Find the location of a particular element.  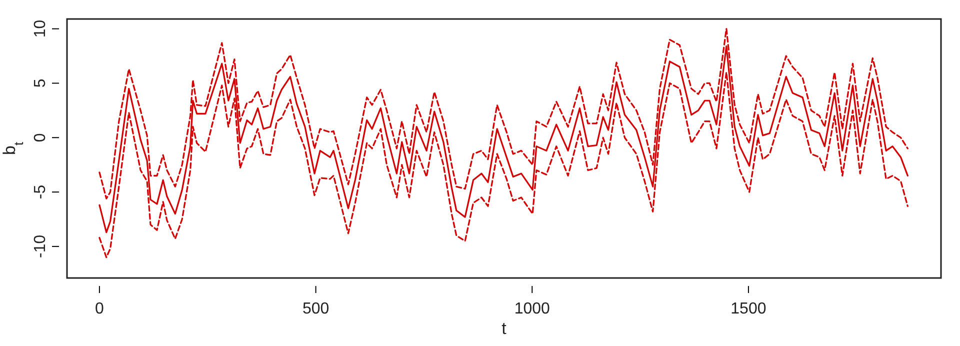

x-tick-label: 1500 is located at coordinates (748, 309).